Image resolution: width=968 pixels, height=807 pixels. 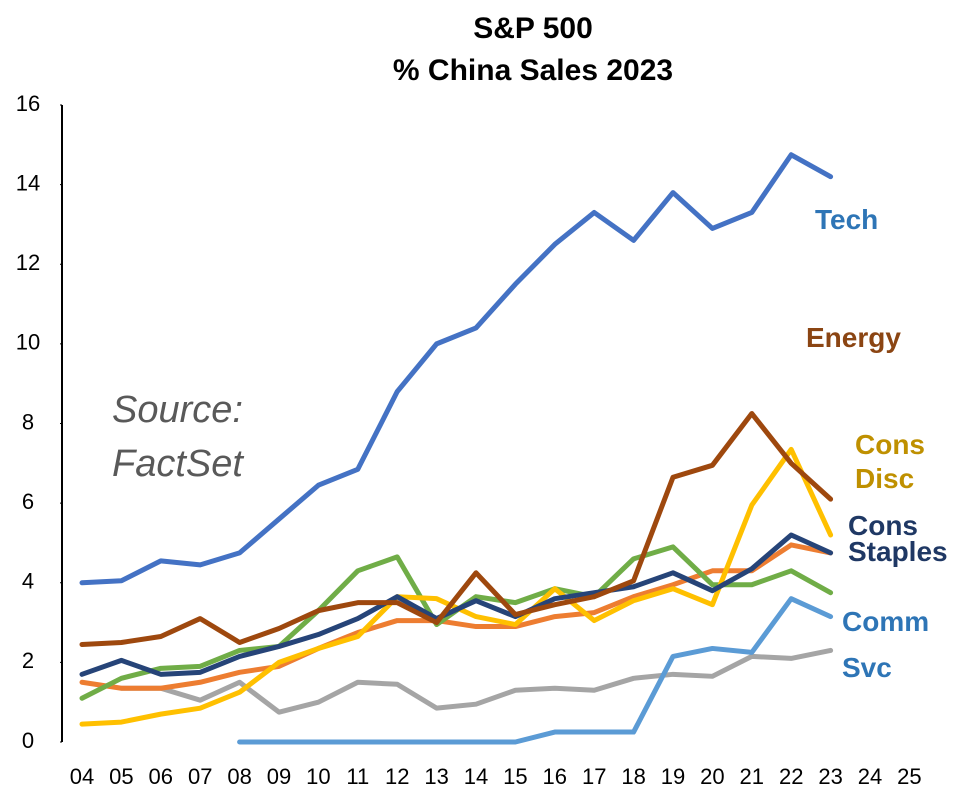 I want to click on y-tick-label: 14, so click(x=28, y=182).